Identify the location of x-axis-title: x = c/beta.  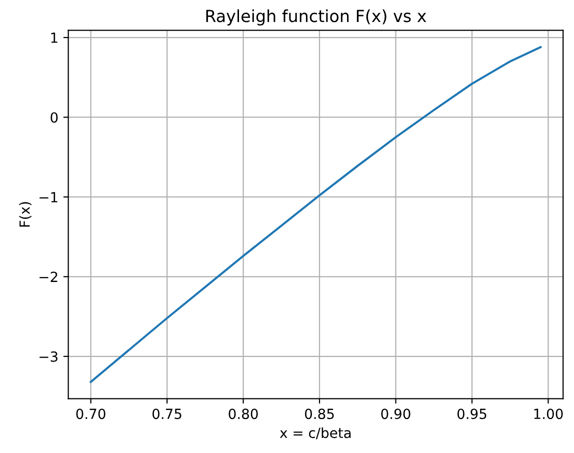
(315, 433).